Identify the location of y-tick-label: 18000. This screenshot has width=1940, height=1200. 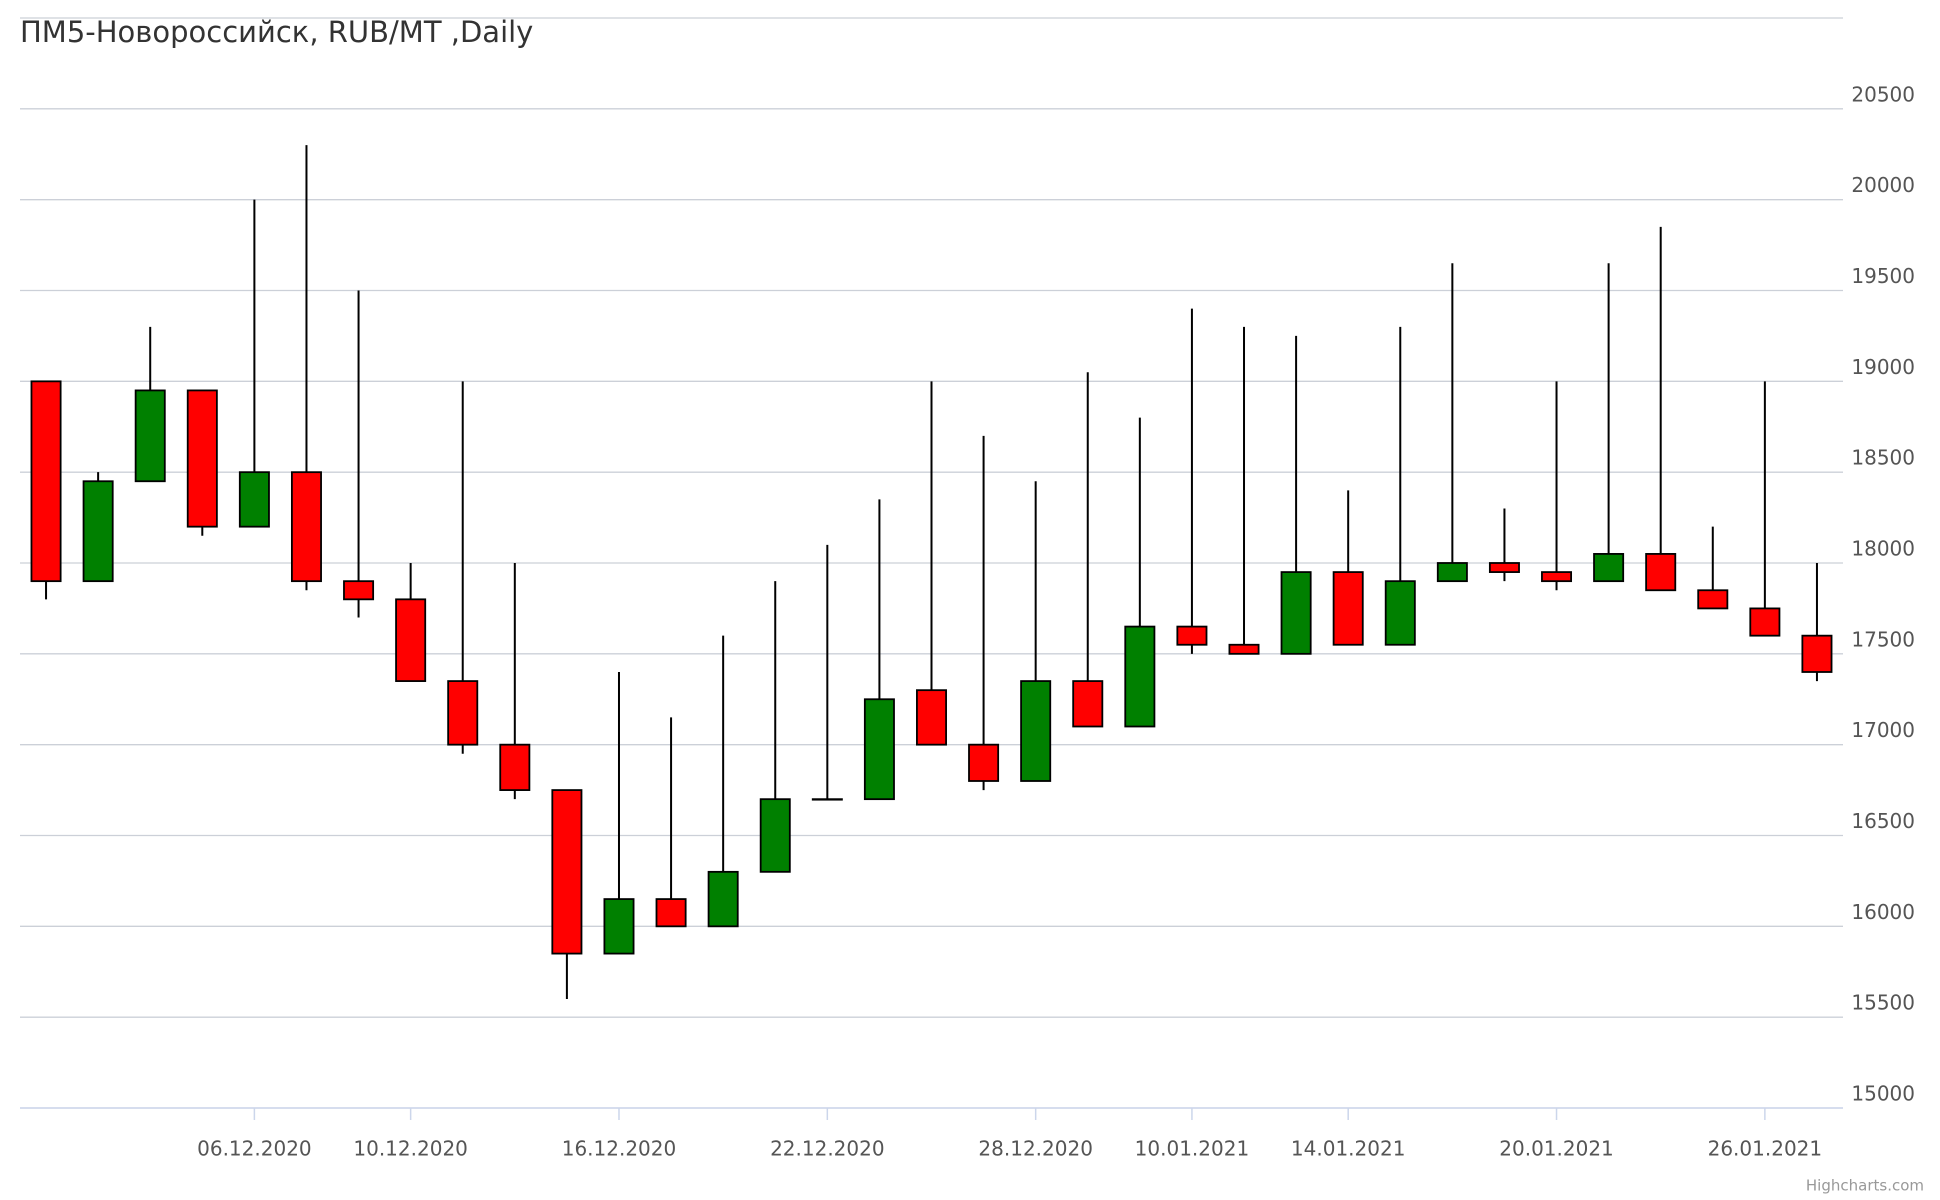
(1883, 549).